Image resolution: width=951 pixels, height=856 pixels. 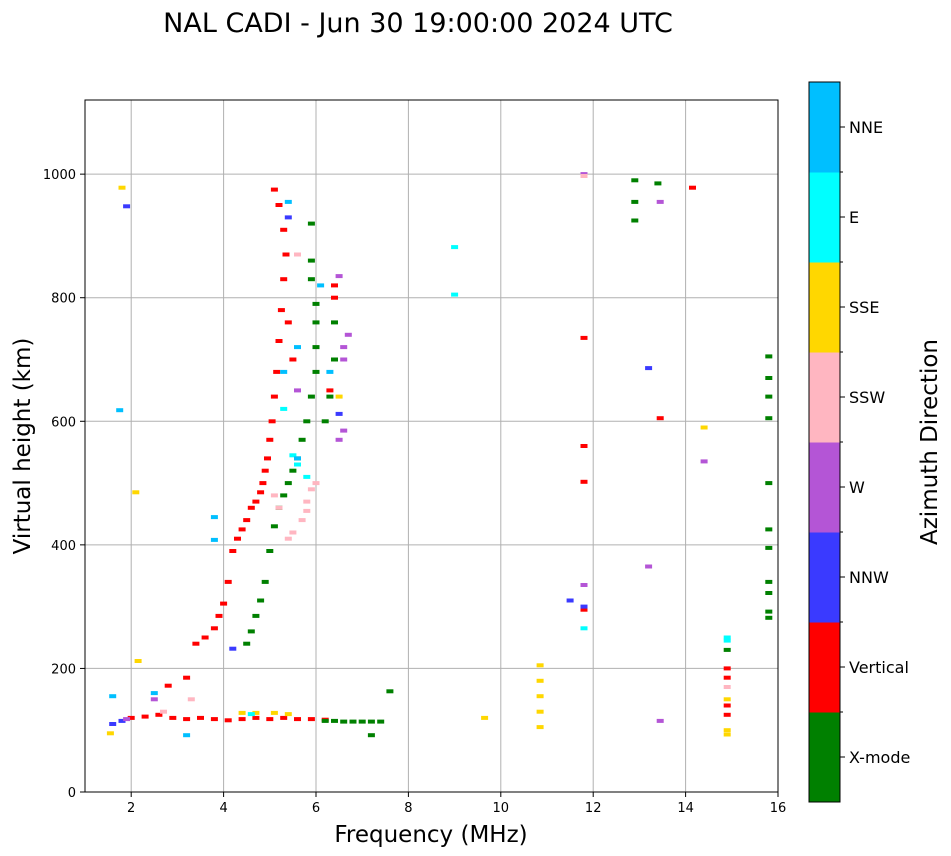 I want to click on colorbar-tick-label: SSW, so click(x=867, y=397).